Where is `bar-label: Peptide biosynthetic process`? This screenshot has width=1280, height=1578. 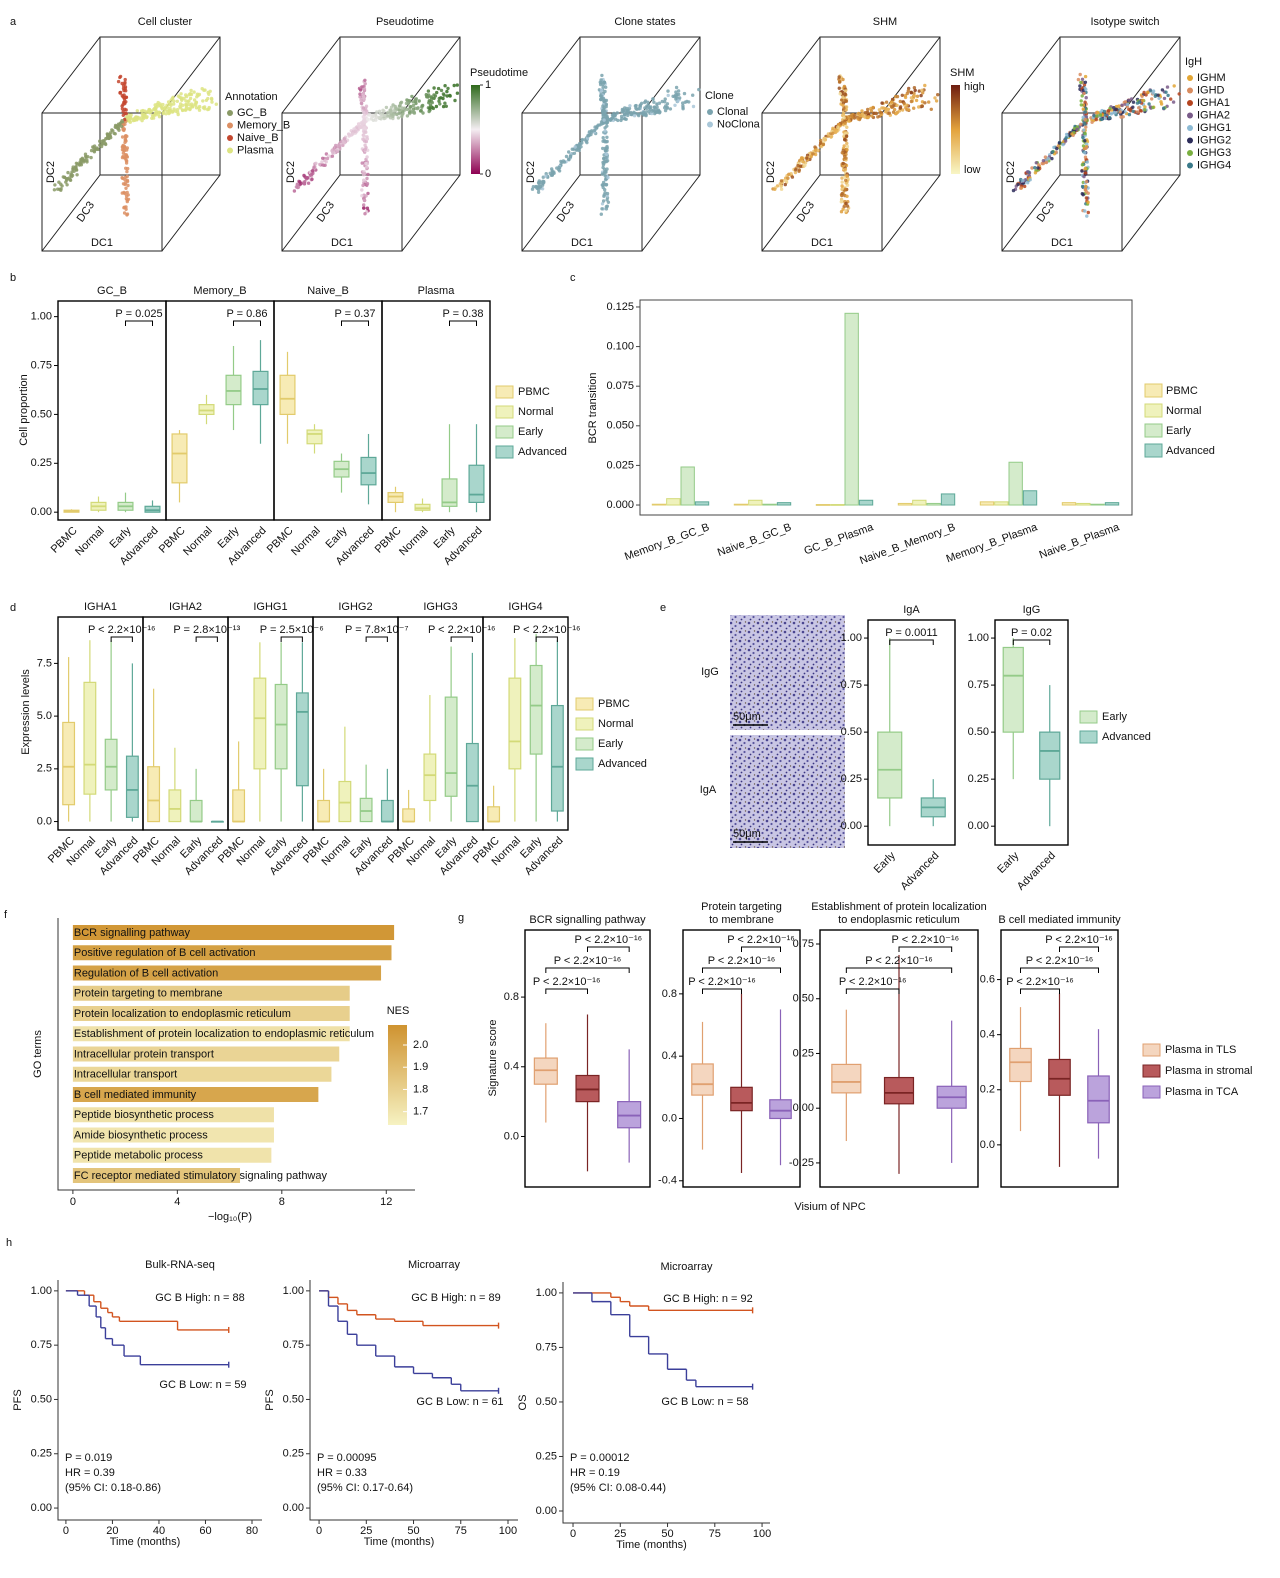
bar-label: Peptide biosynthetic process is located at coordinates (144, 1115).